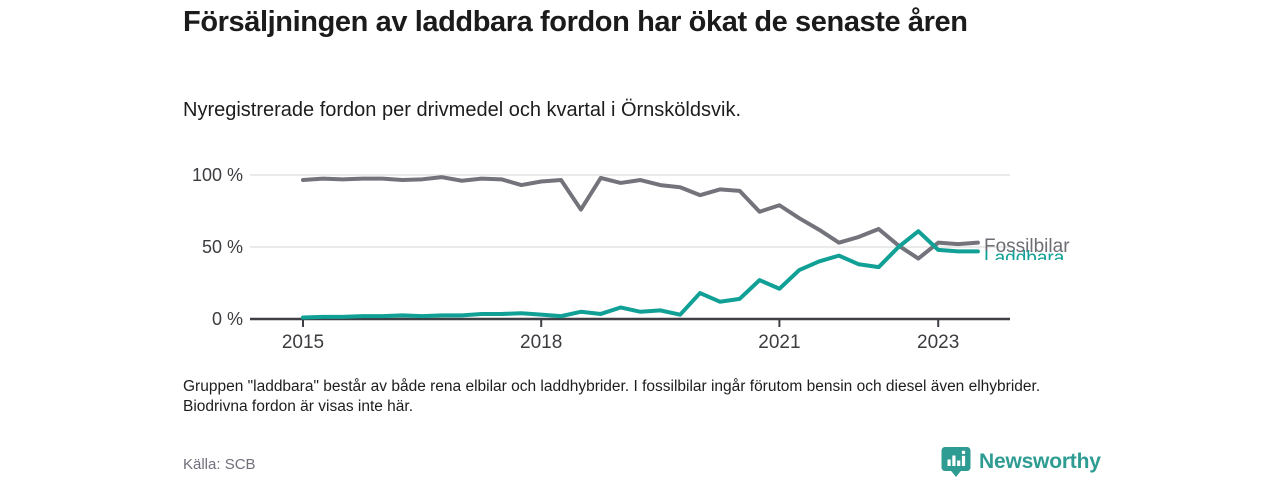 The height and width of the screenshot is (480, 1280). What do you see at coordinates (963, 460) in the screenshot?
I see `exclamation-bar` at bounding box center [963, 460].